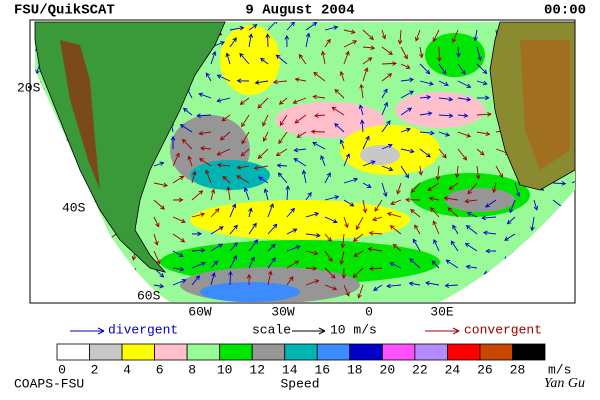 This screenshot has height=400, width=600. Describe the element at coordinates (388, 369) in the screenshot. I see `colorbar-tick: 20` at that location.